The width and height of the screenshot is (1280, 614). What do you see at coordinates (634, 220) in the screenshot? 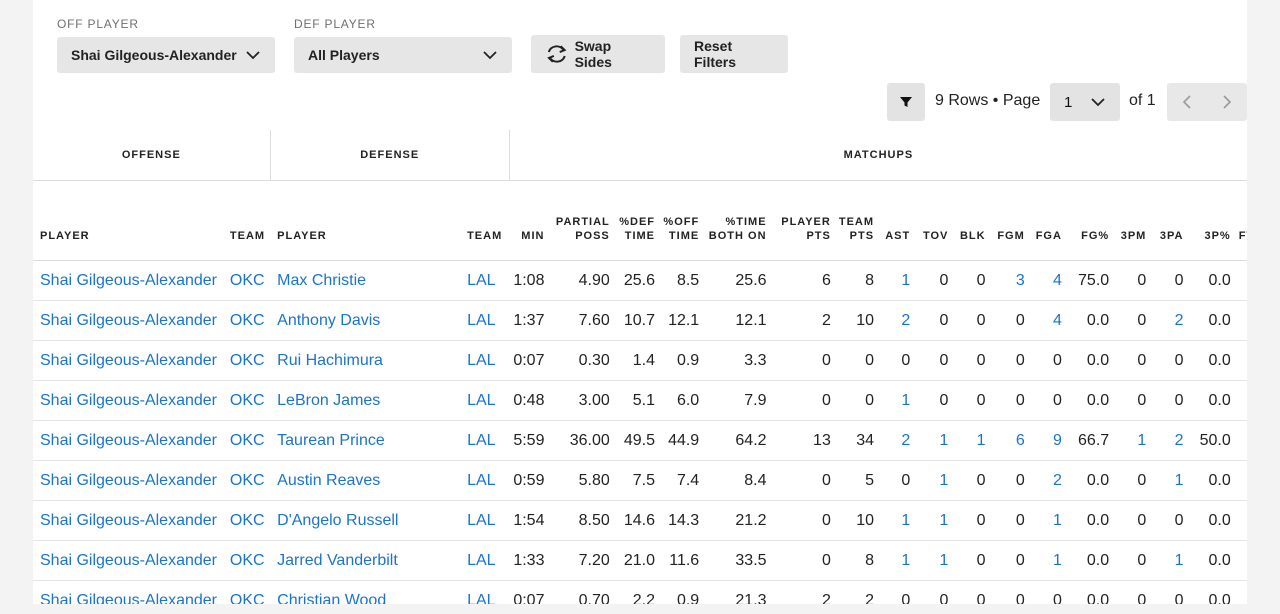
I see `col-header-pct-def-time: %DEF TIME` at bounding box center [634, 220].